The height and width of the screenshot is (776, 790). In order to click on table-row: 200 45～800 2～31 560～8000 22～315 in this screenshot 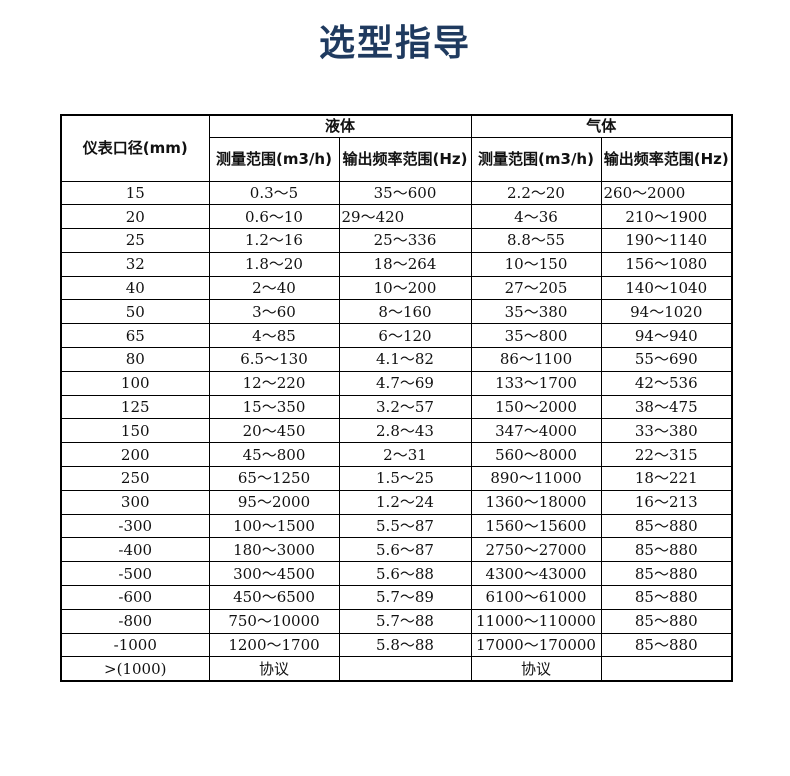, I will do `click(396, 455)`.